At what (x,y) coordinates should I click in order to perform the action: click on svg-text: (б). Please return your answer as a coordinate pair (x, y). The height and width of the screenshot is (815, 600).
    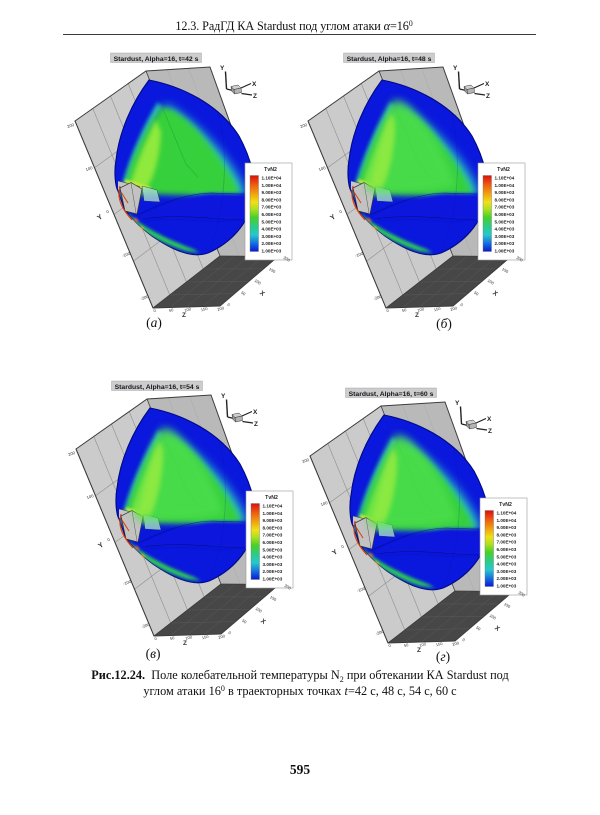
    Looking at the image, I should click on (444, 323).